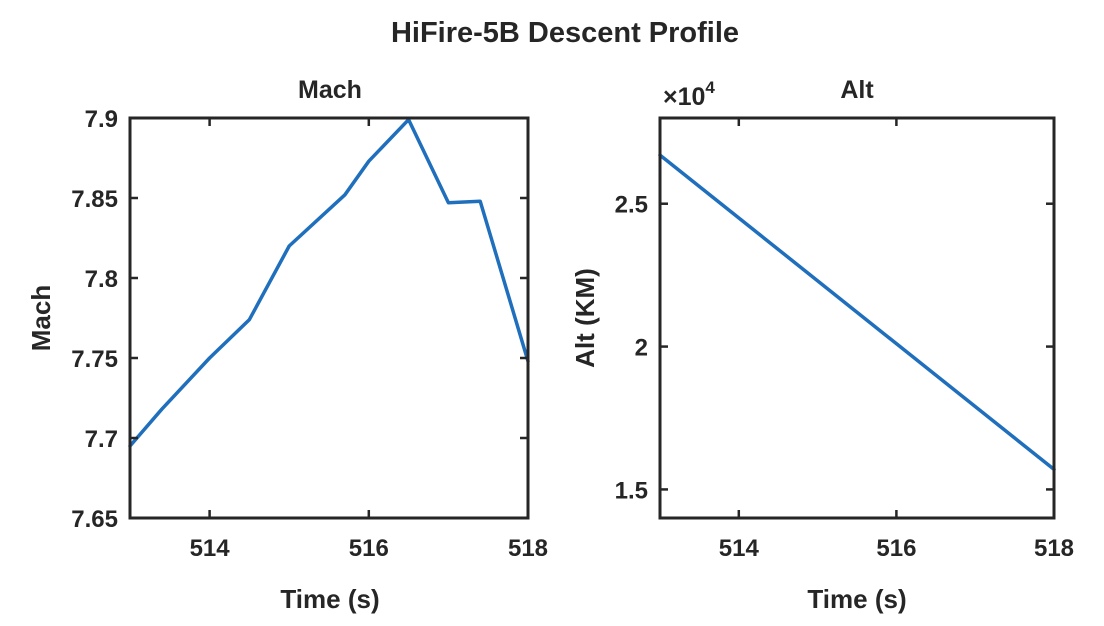 The width and height of the screenshot is (1104, 626). Describe the element at coordinates (585, 318) in the screenshot. I see `alt-y-axis-label: Alt (KM)` at that location.